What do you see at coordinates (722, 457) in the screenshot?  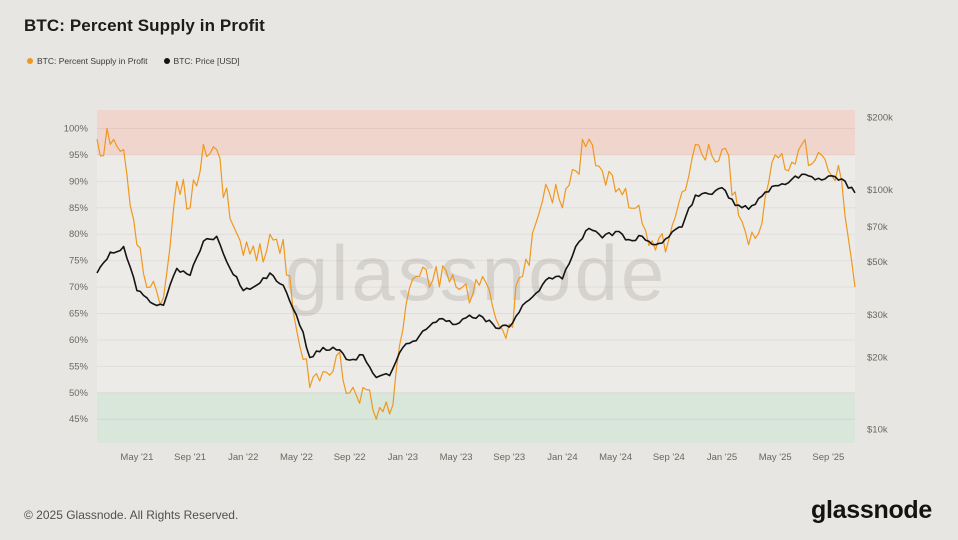 I see `x-axis-tick-label: Jan '25` at bounding box center [722, 457].